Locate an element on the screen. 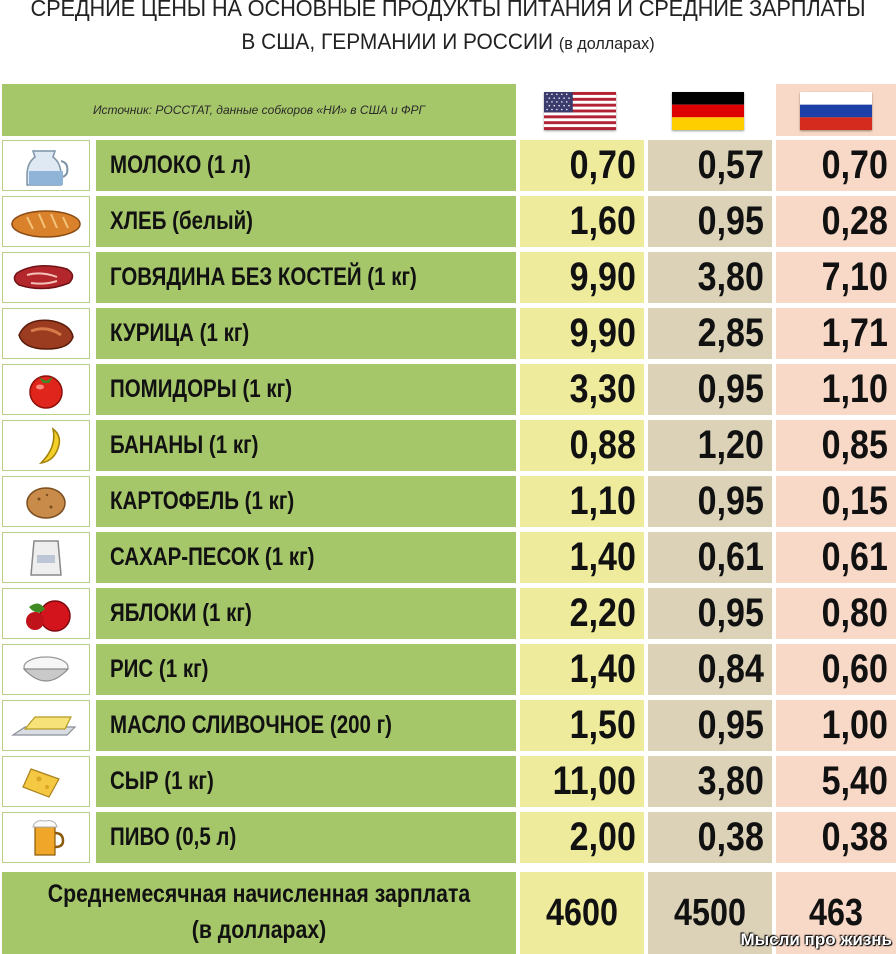 The width and height of the screenshot is (896, 954). usa-price-cell: 9,90 is located at coordinates (582, 277).